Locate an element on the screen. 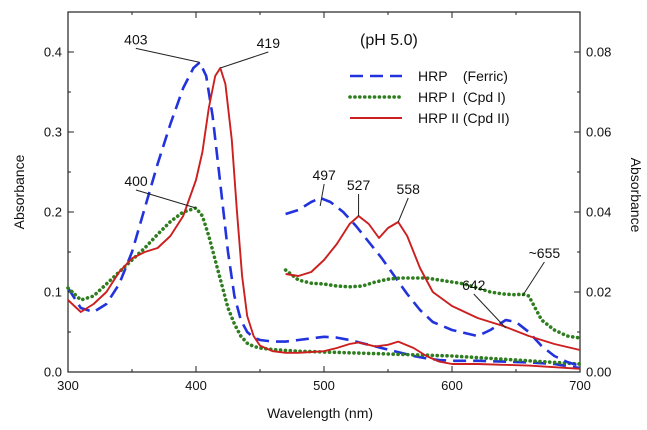 This screenshot has width=647, height=430. x-axis-title: Wavelength (nm) is located at coordinates (320, 413).